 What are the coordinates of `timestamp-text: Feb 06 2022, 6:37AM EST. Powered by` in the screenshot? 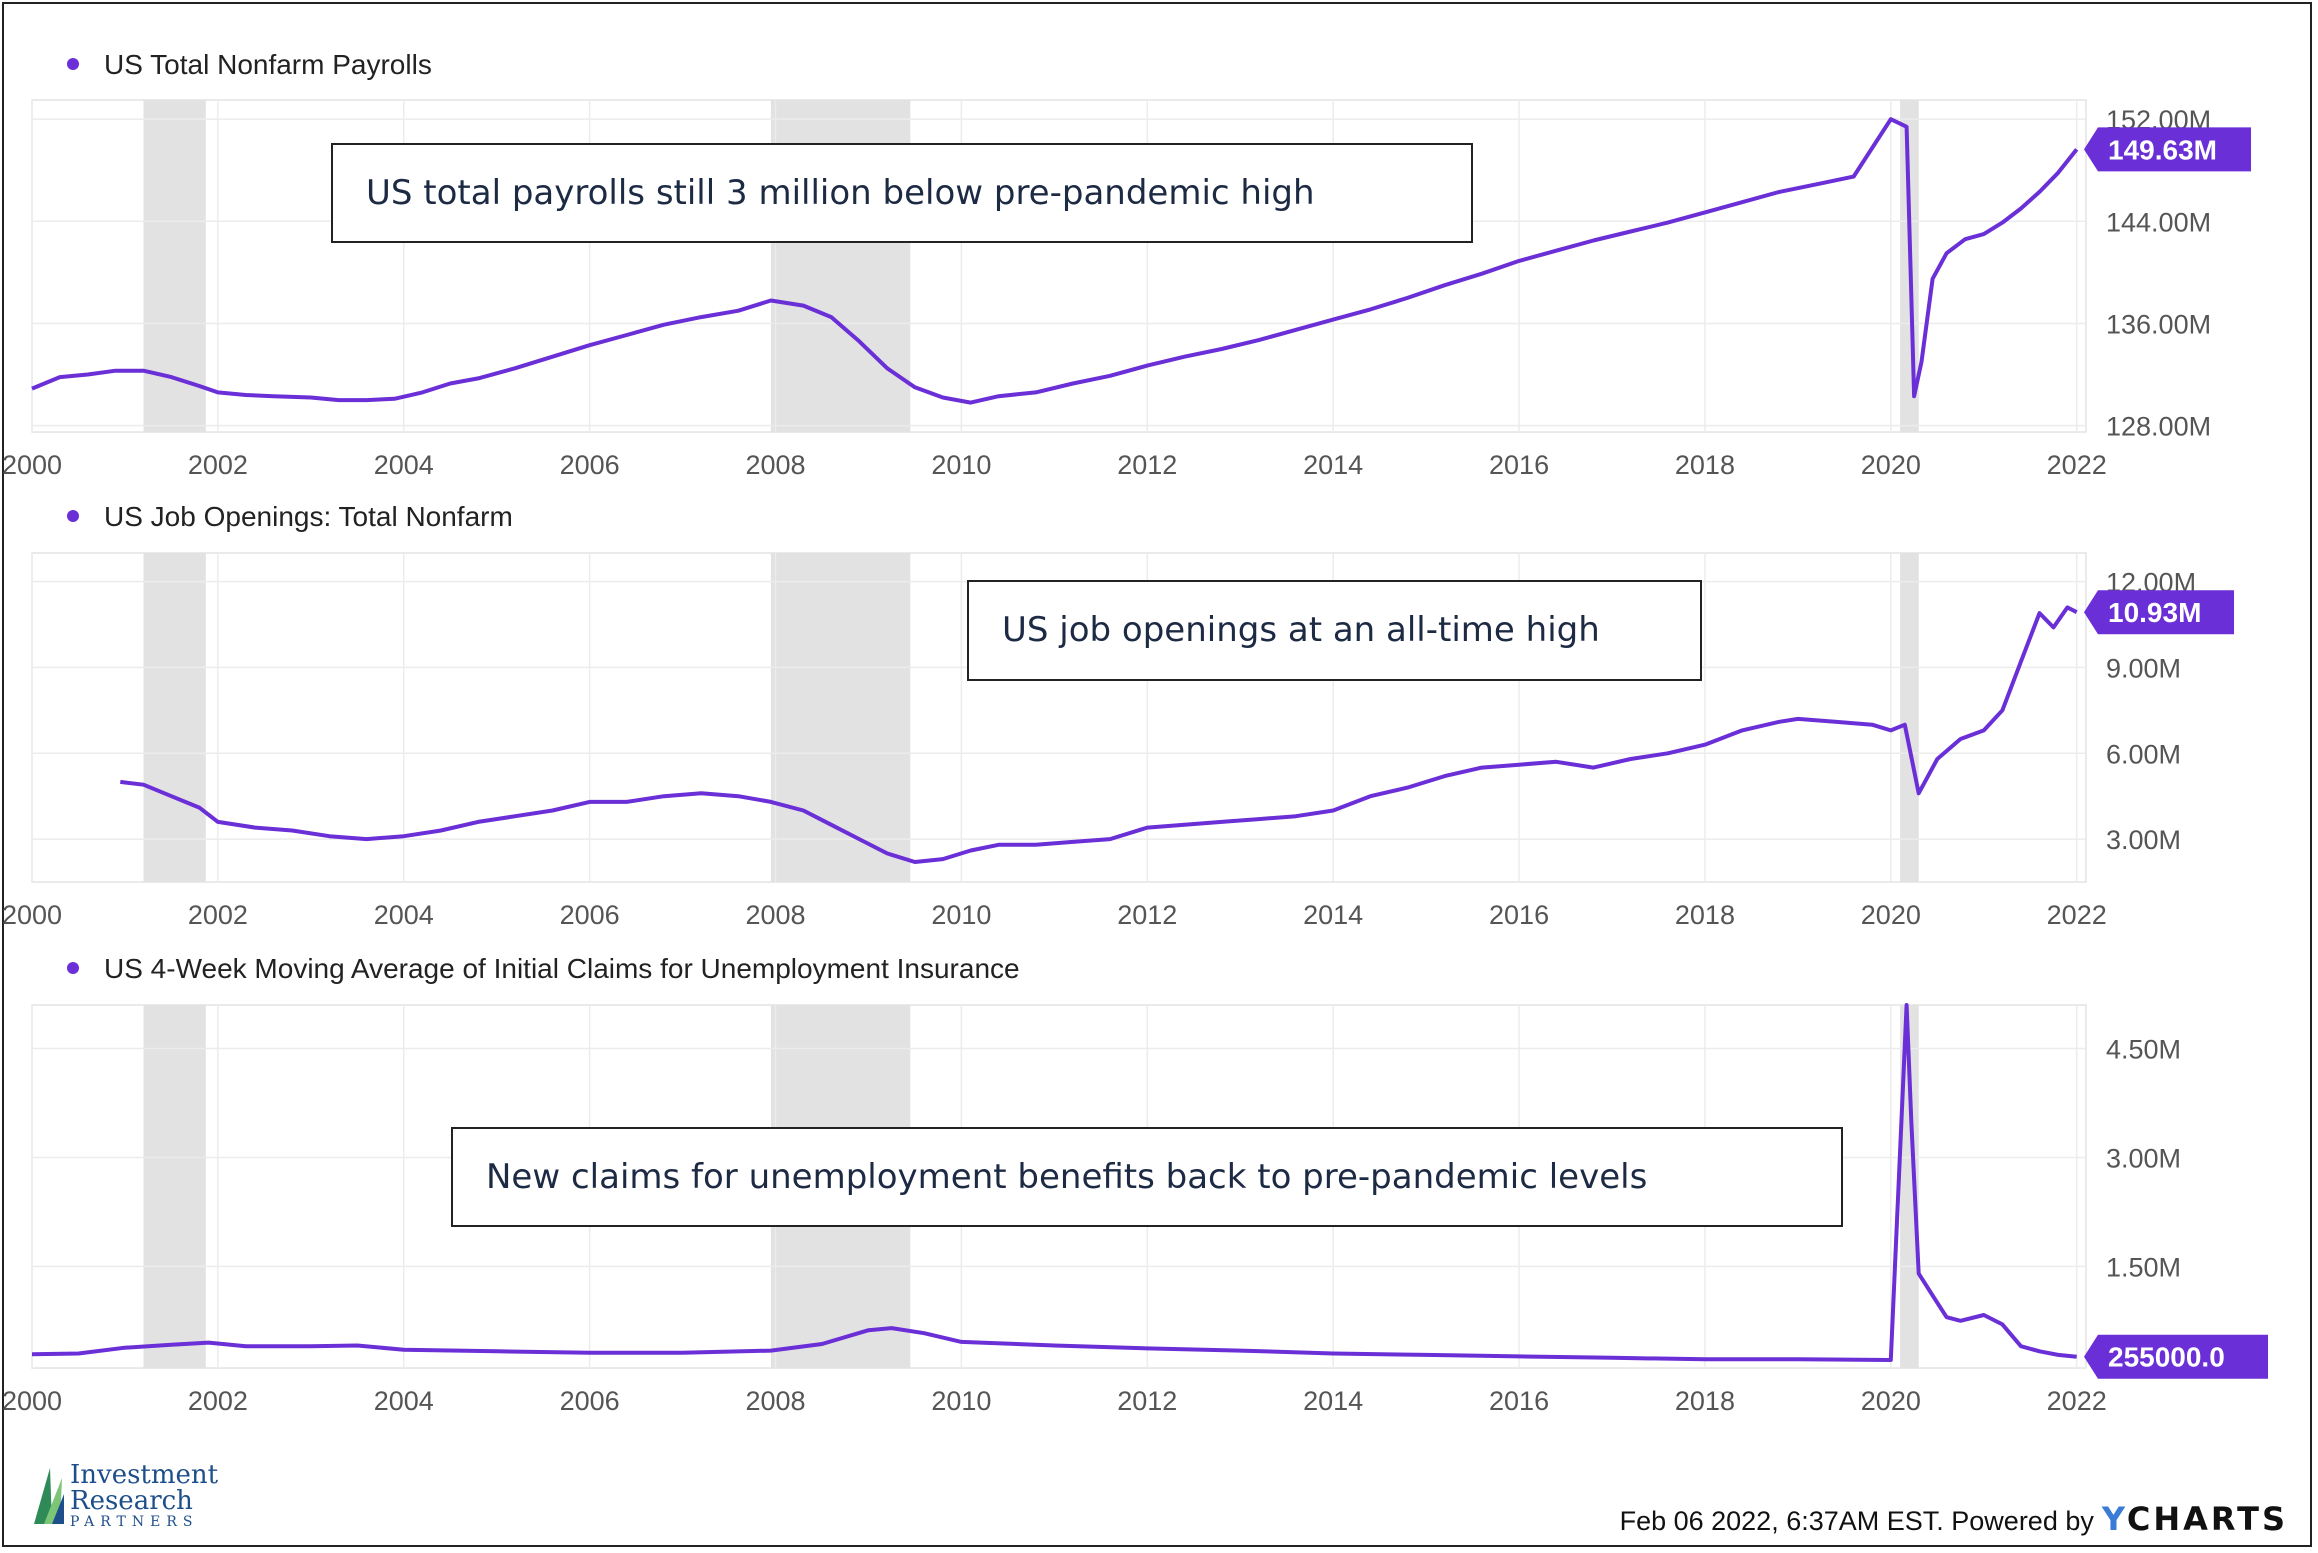 It's located at (1856, 1521).